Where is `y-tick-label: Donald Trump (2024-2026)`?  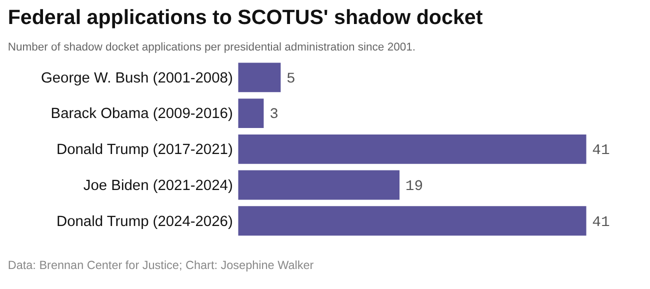 y-tick-label: Donald Trump (2024-2026) is located at coordinates (144, 222).